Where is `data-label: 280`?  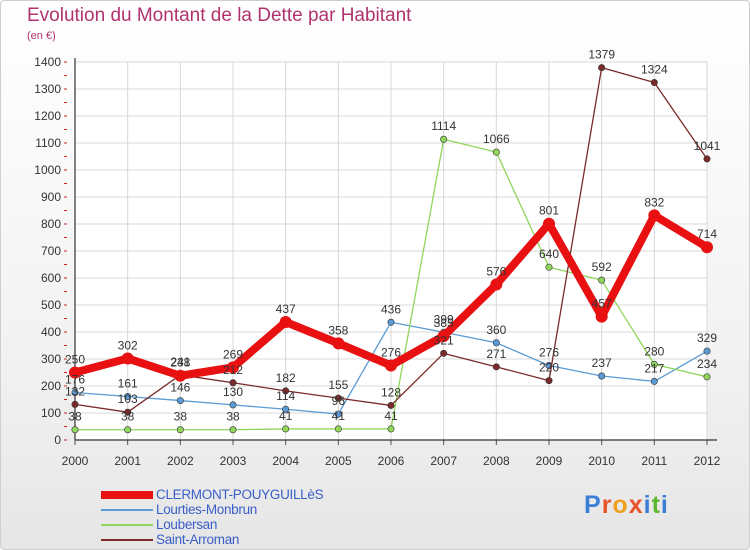 data-label: 280 is located at coordinates (654, 351).